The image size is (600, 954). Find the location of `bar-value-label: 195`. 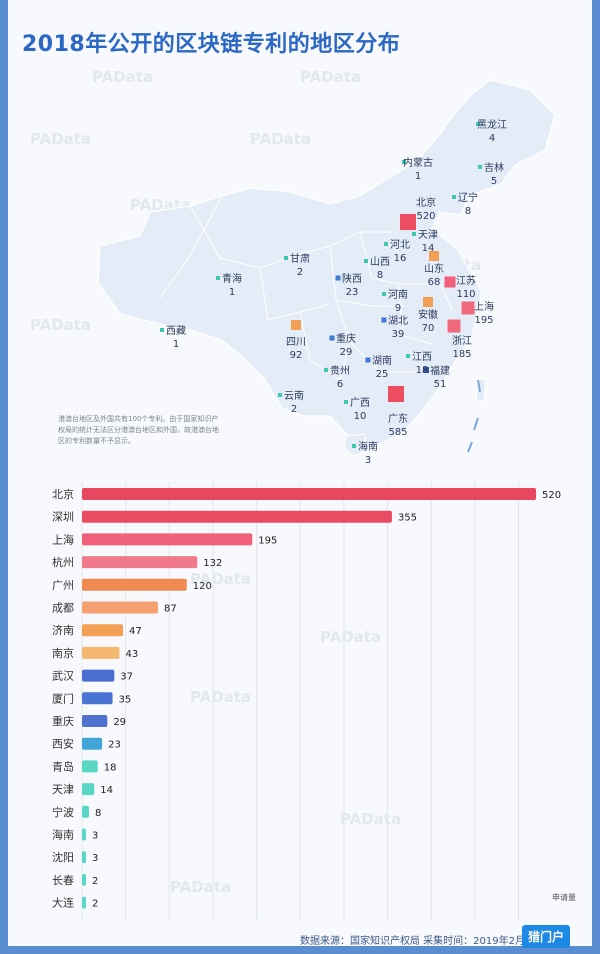

bar-value-label: 195 is located at coordinates (267, 540).